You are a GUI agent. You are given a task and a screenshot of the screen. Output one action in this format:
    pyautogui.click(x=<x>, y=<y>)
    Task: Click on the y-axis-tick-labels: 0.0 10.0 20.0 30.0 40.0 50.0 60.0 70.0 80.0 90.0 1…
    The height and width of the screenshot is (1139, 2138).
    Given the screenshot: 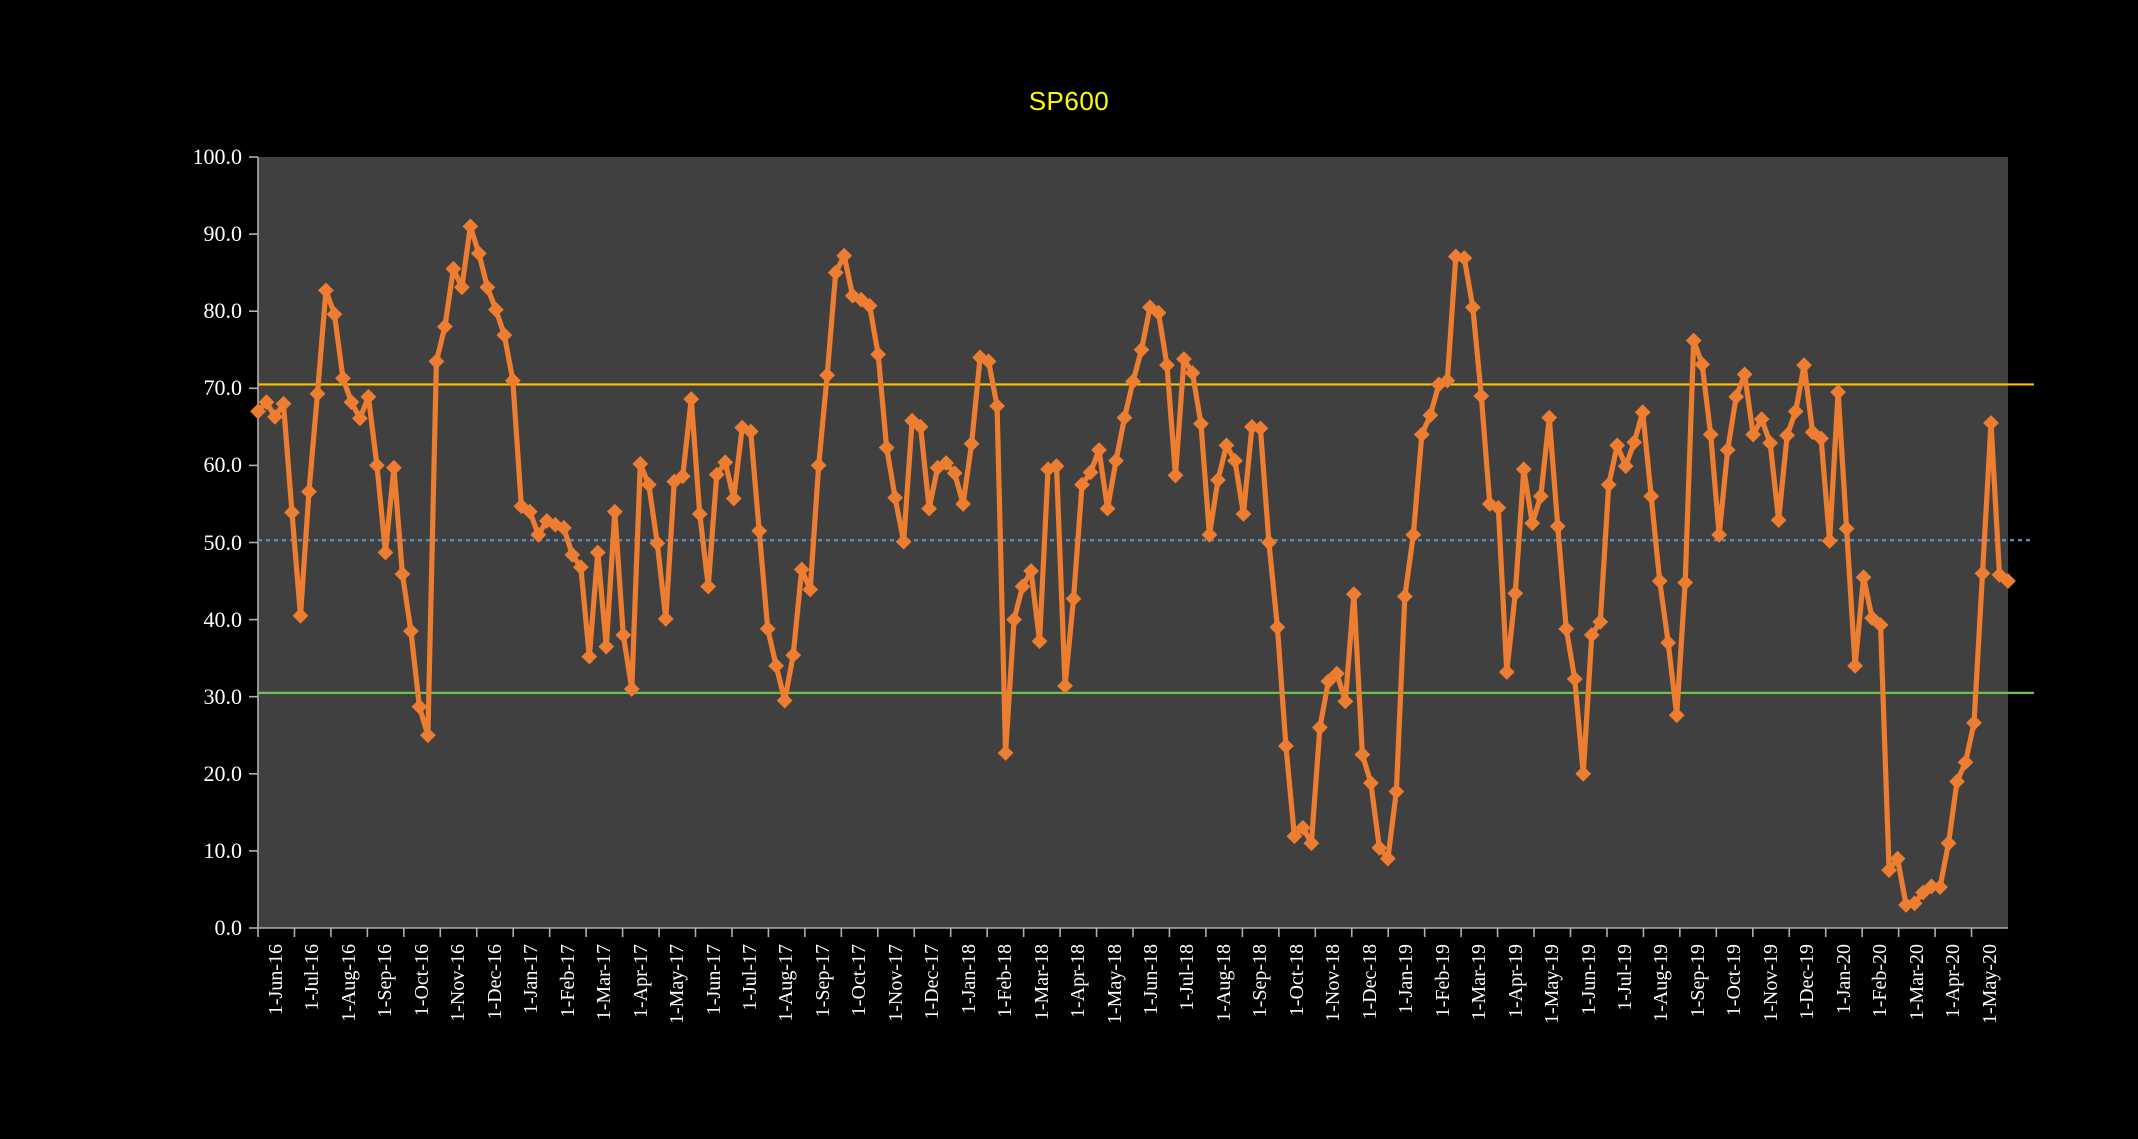 What is the action you would take?
    pyautogui.click(x=121, y=569)
    